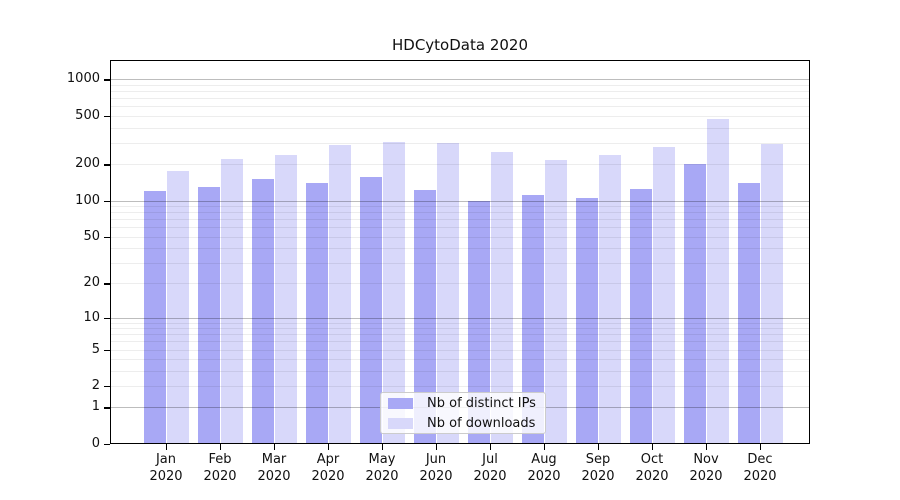 The width and height of the screenshot is (900, 500). I want to click on y-tick-label-20: 20, so click(91, 283).